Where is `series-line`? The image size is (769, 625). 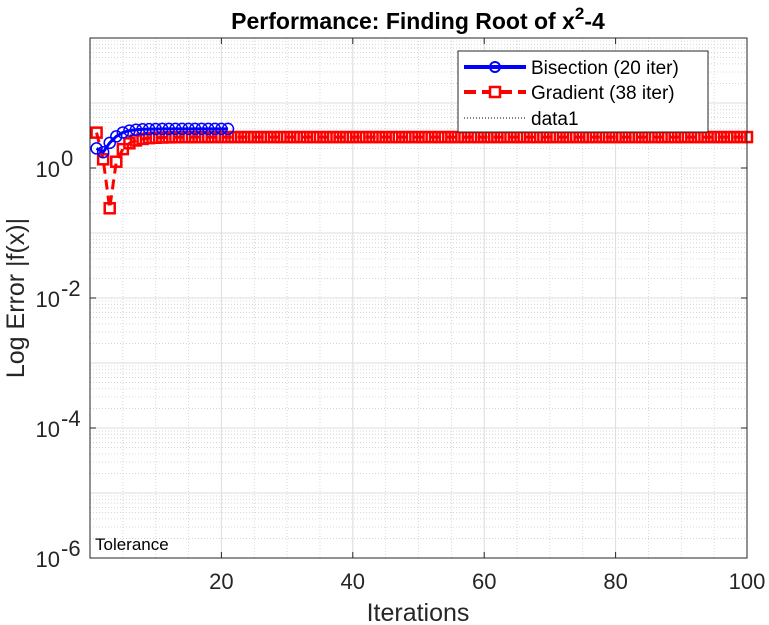
series-line is located at coordinates (421, 170).